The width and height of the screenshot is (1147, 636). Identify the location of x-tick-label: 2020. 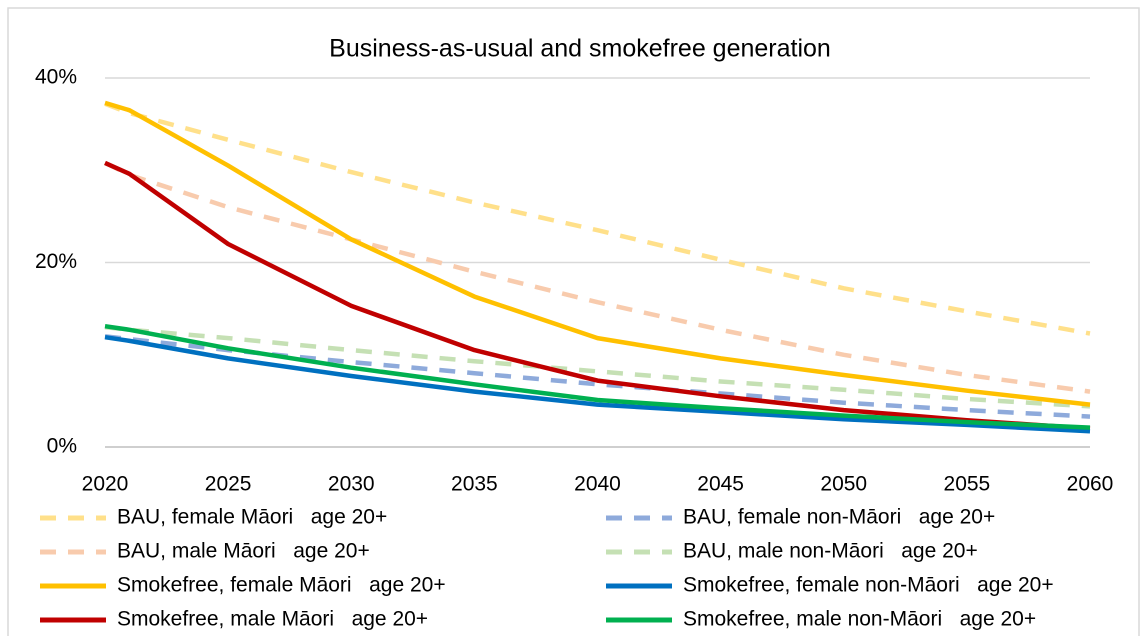
(105, 484).